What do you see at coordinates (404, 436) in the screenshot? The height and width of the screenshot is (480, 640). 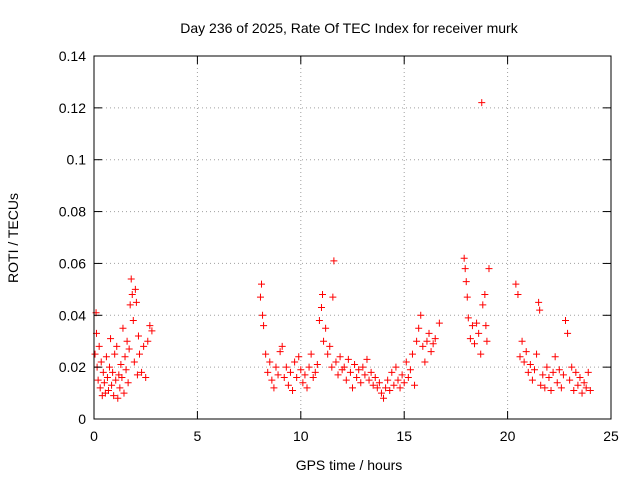 I see `x-tick-label: 15` at bounding box center [404, 436].